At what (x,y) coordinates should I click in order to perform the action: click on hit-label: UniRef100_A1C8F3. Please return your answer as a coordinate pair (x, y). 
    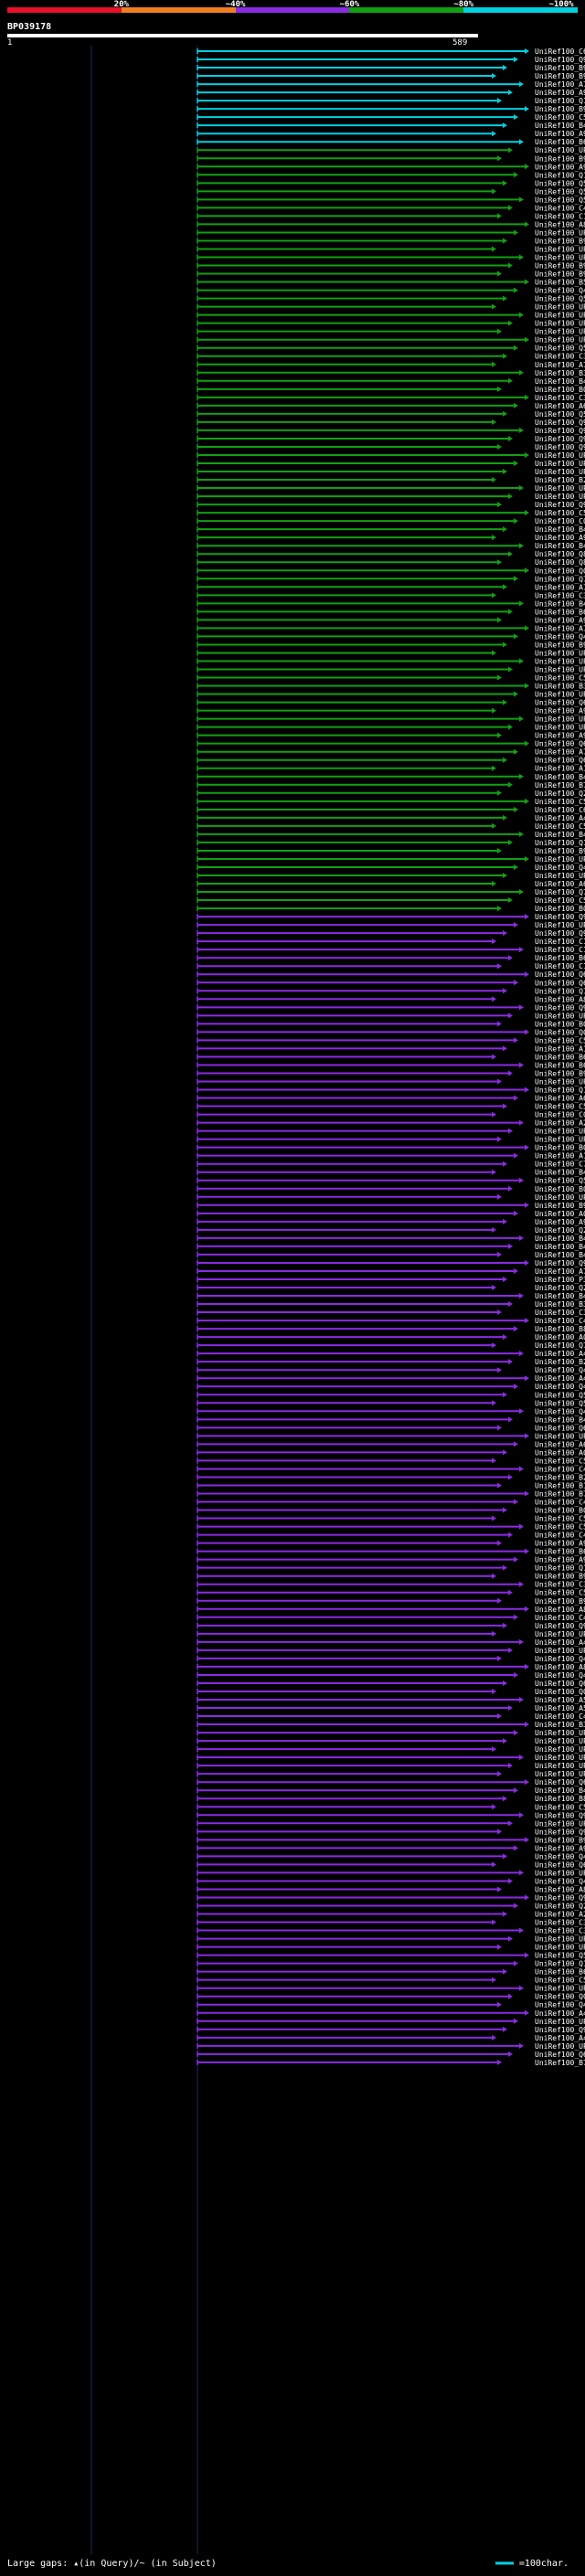
    Looking at the image, I should click on (560, 1048).